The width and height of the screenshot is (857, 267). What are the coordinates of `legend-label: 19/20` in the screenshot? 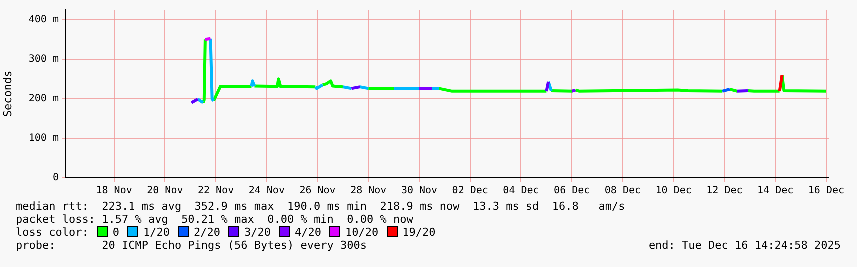 It's located at (419, 232).